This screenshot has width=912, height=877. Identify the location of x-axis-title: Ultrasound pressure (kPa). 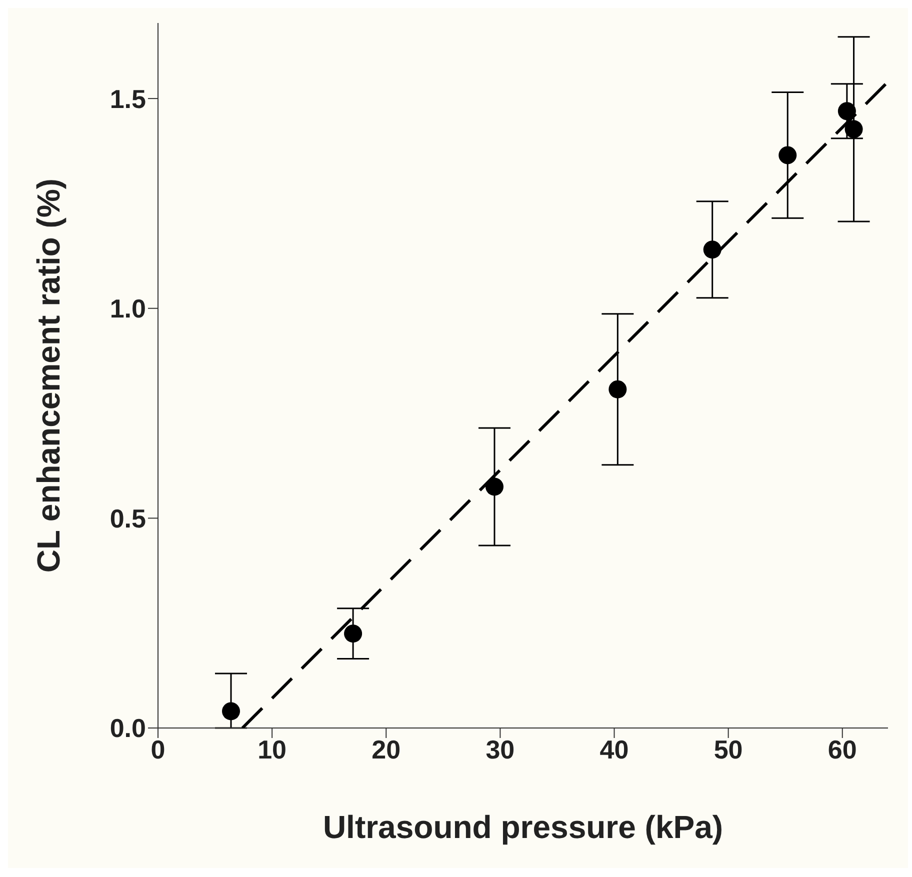
(523, 827).